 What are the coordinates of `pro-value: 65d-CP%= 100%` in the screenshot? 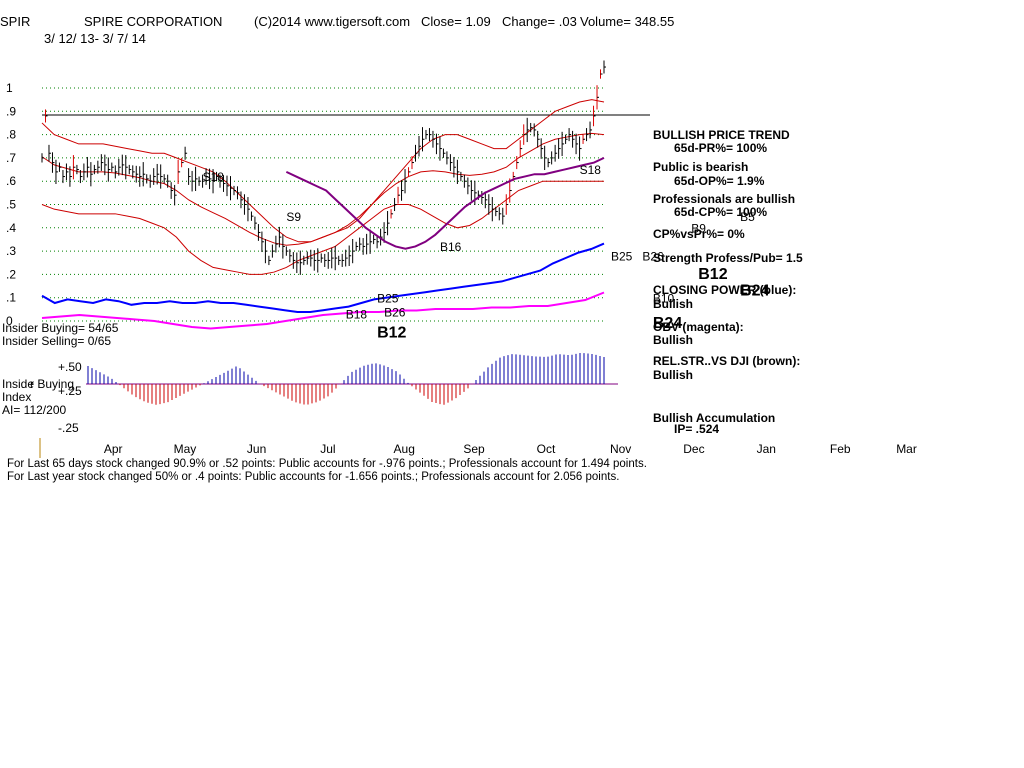 It's located at (721, 212).